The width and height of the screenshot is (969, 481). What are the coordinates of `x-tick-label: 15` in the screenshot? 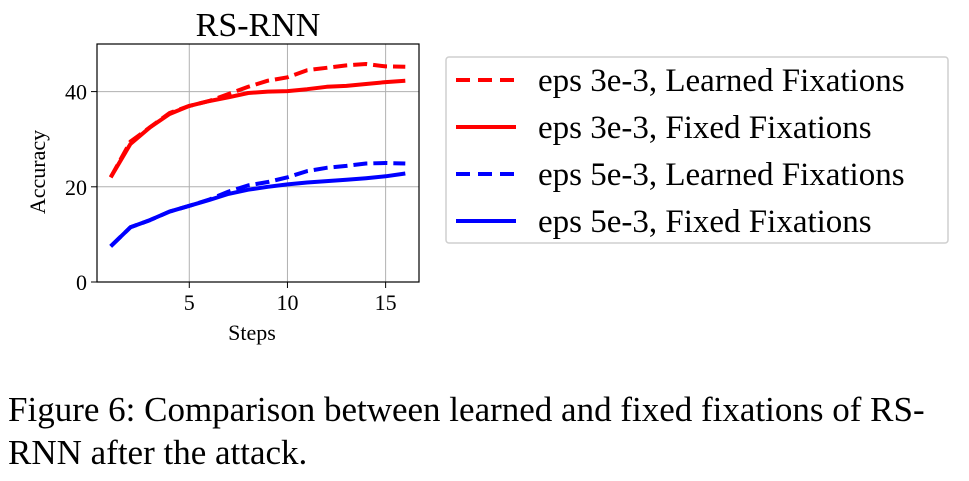 It's located at (386, 302).